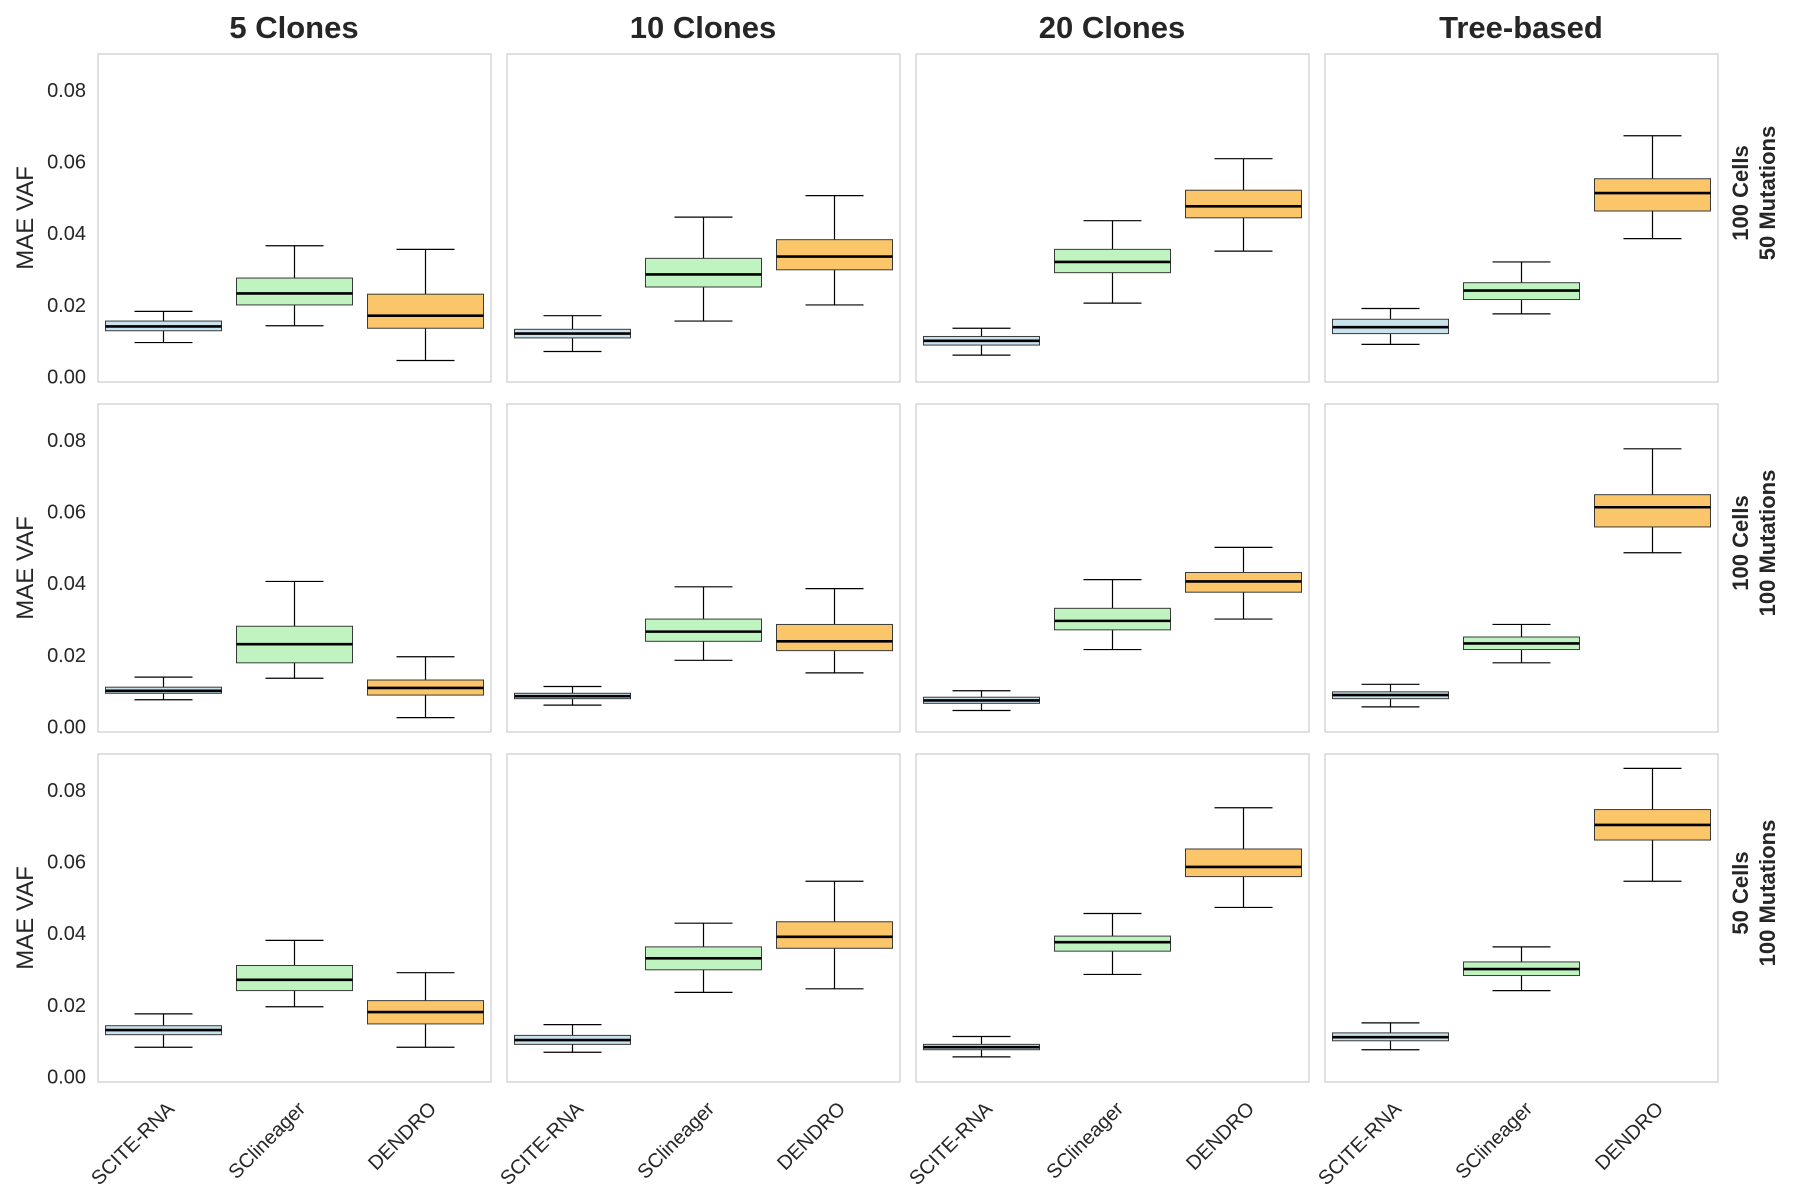  Describe the element at coordinates (1767, 193) in the screenshot. I see `row-label-line: 50 Mutations` at that location.